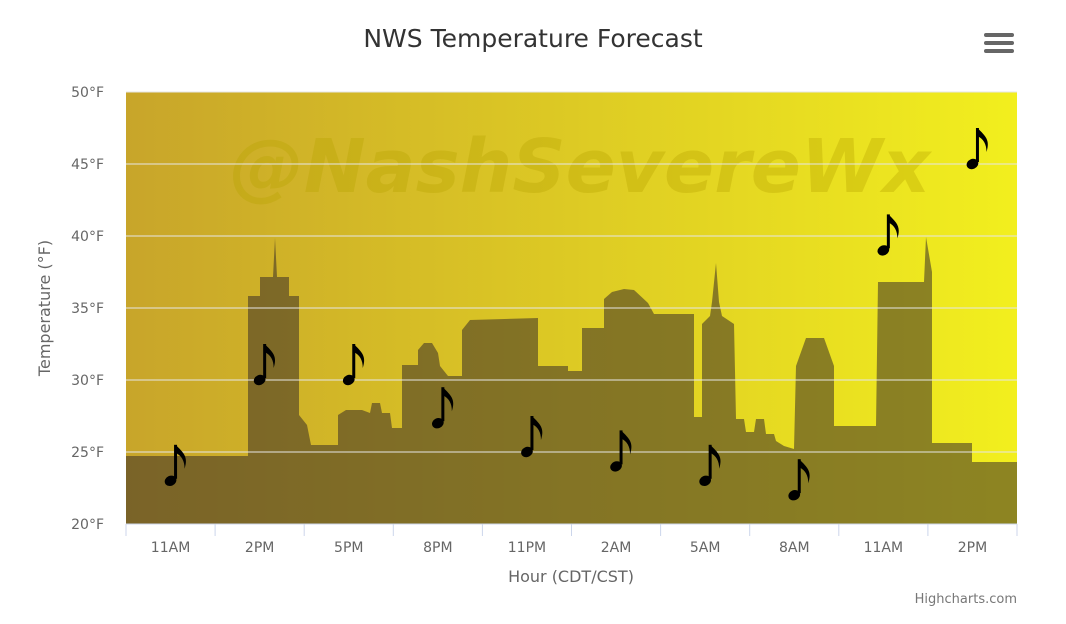 The width and height of the screenshot is (1066, 624). What do you see at coordinates (581, 167) in the screenshot?
I see `watermark: @NashSevereWx` at bounding box center [581, 167].